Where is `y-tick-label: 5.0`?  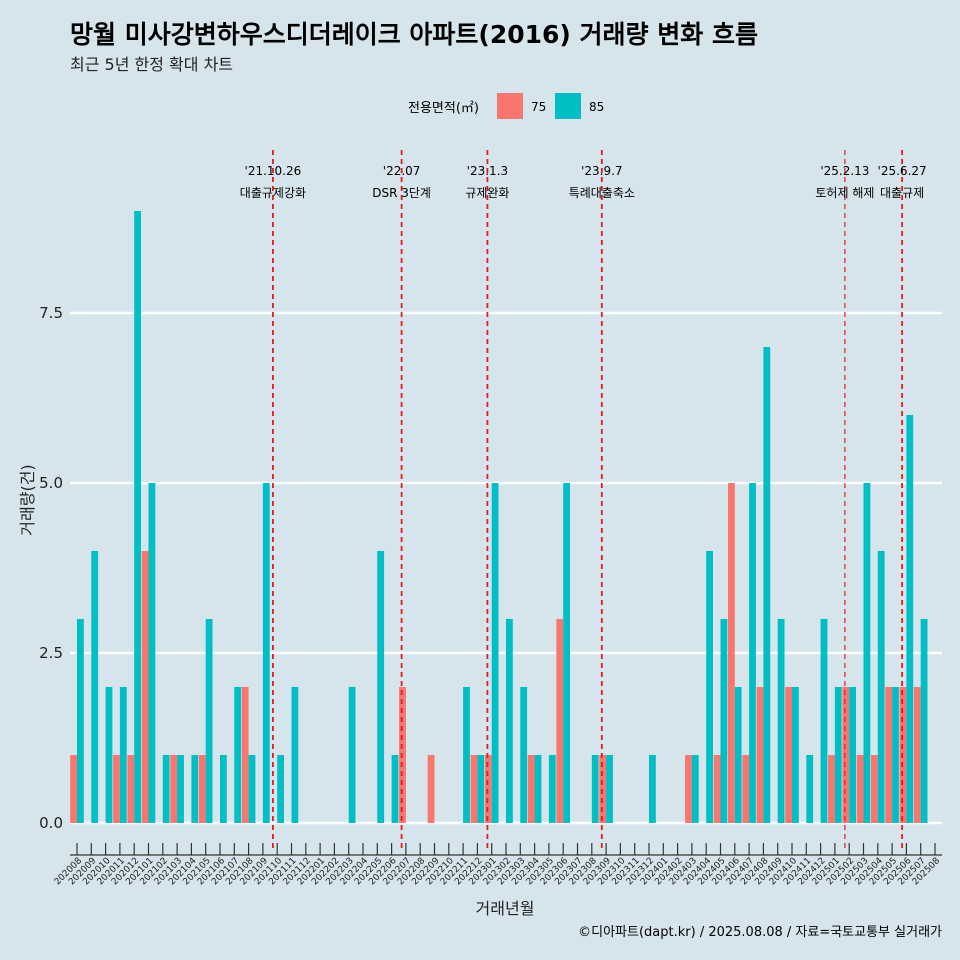
y-tick-label: 5.0 is located at coordinates (51, 483).